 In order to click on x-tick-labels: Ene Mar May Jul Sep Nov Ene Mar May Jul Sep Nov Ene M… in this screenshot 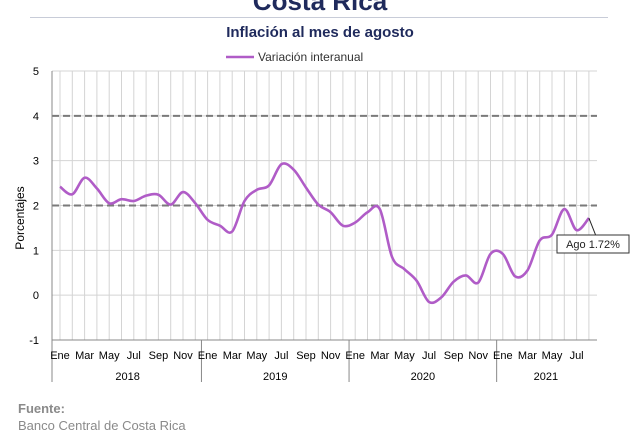, I will do `click(316, 356)`.